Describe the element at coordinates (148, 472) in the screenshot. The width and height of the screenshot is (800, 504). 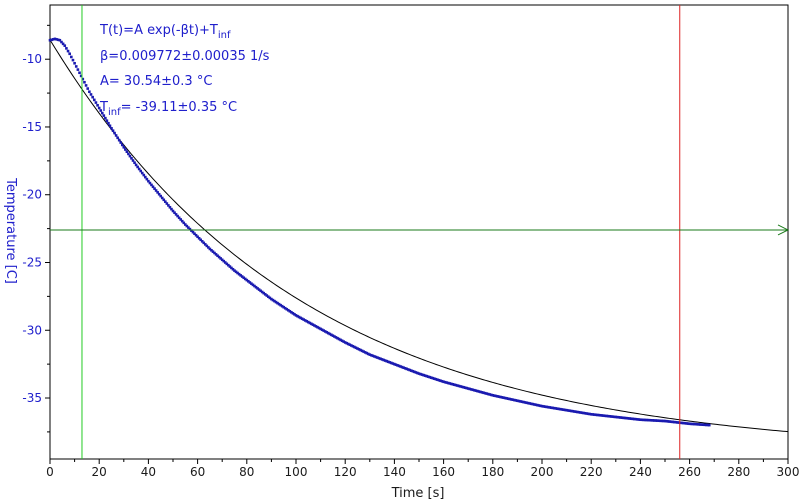
I see `x-tick-label: 40` at that location.